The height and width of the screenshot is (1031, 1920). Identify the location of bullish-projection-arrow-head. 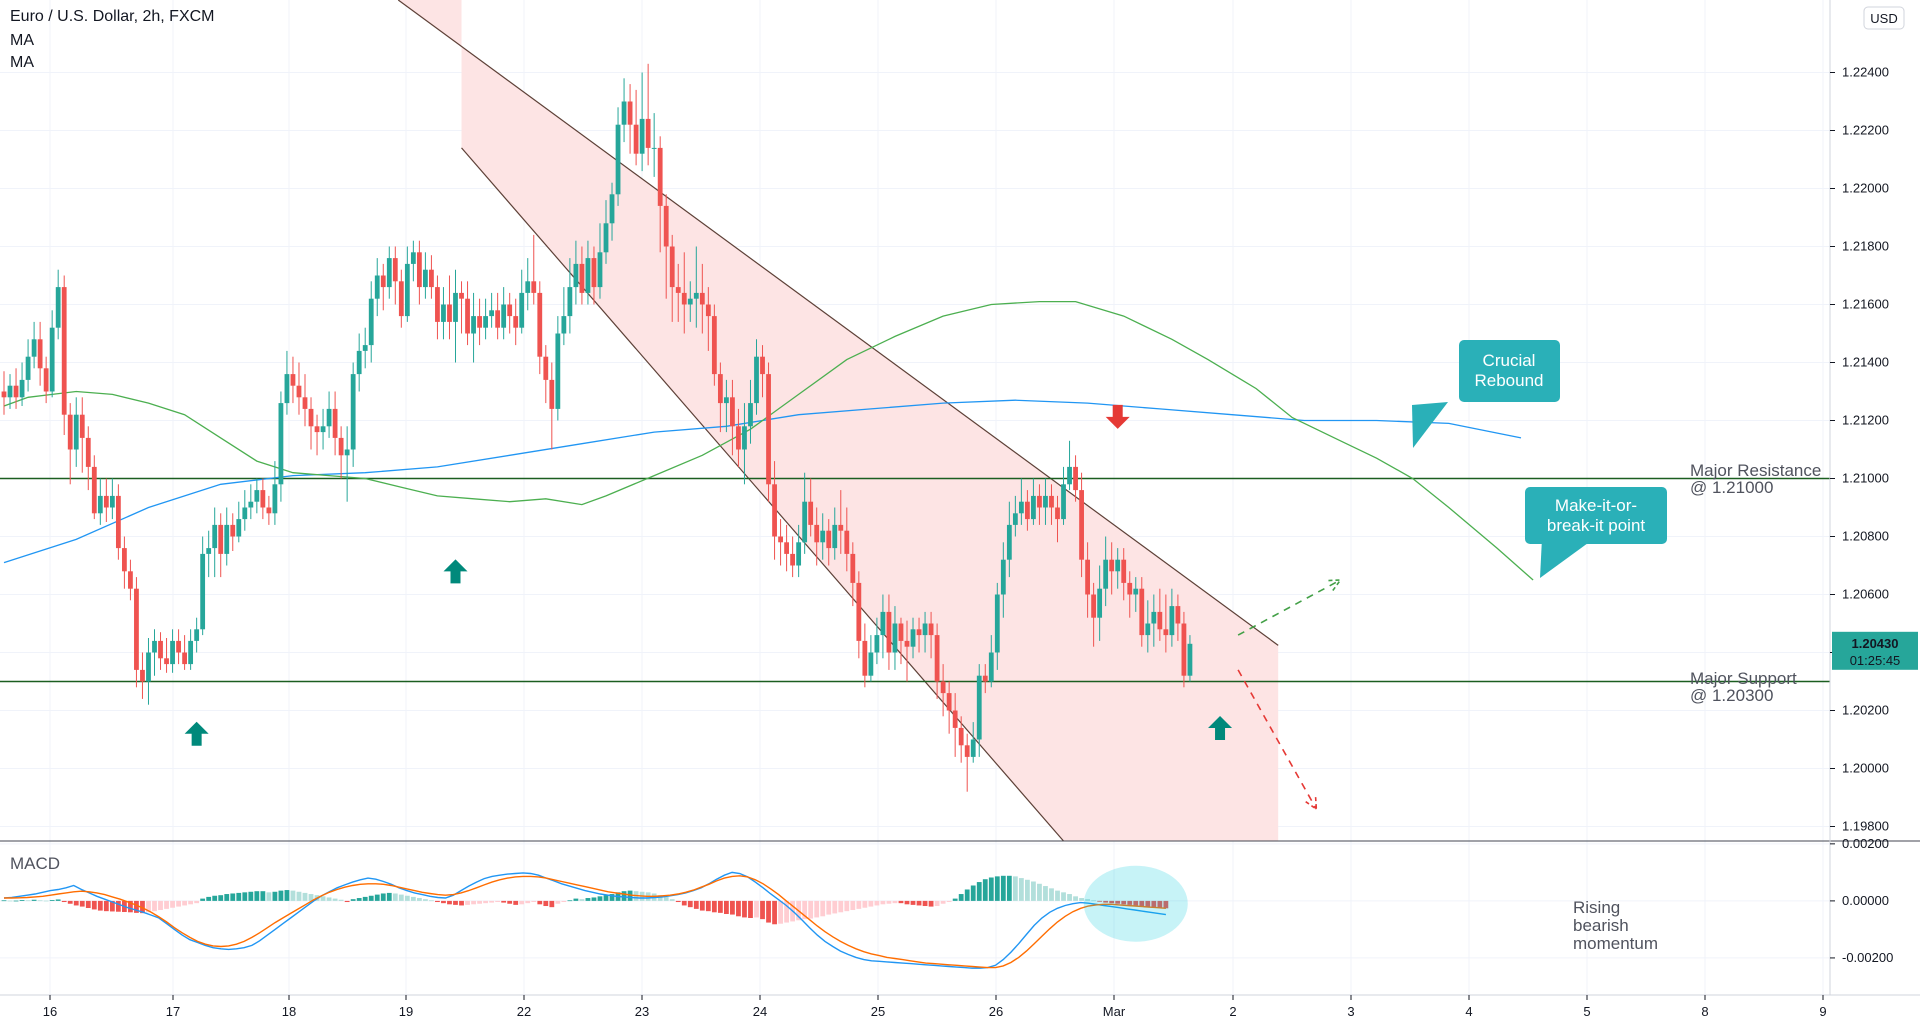
(1335, 585).